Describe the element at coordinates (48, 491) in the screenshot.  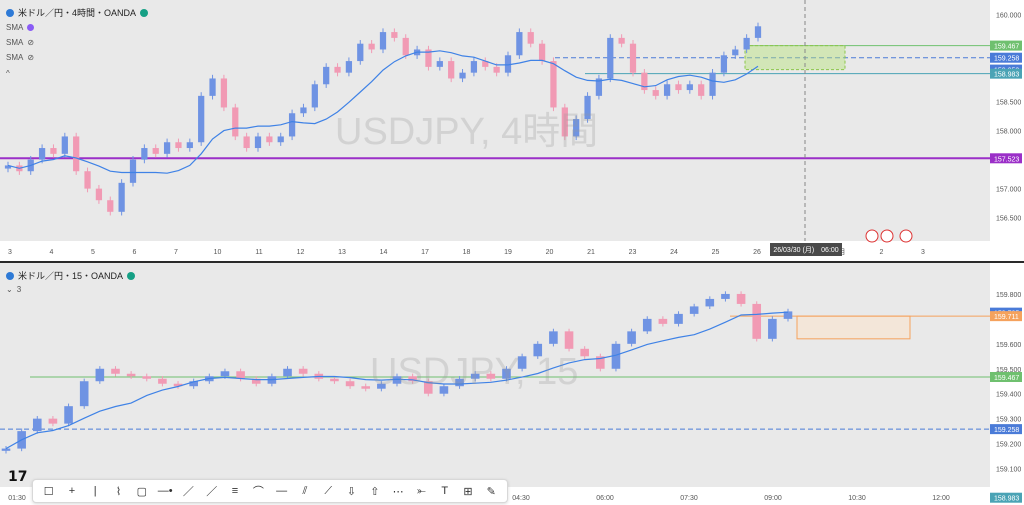
I see `comment-tool-icon: ☐` at that location.